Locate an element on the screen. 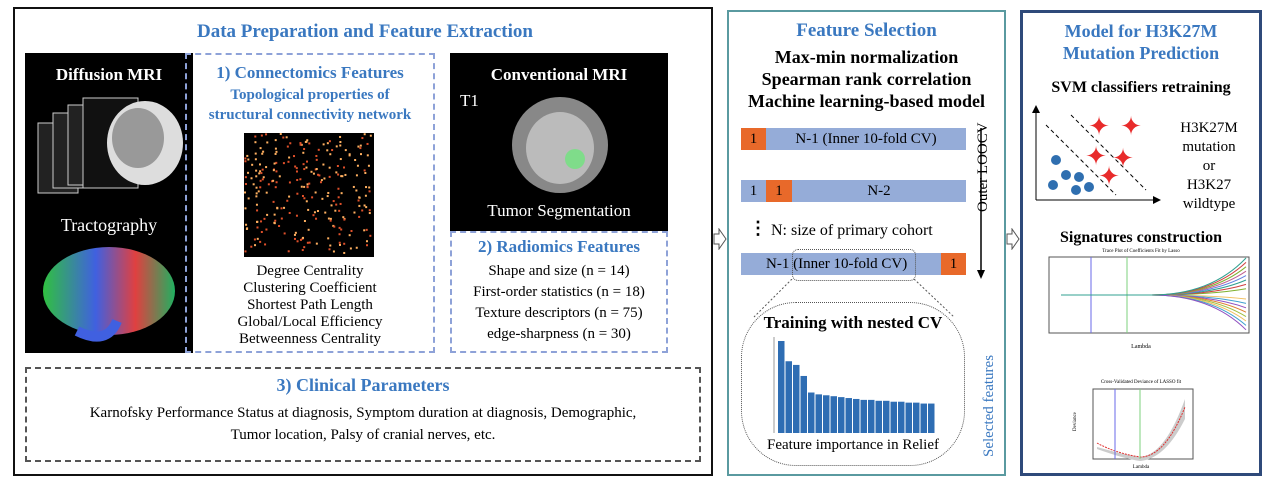  panel-title: Feature Selection is located at coordinates (866, 30).